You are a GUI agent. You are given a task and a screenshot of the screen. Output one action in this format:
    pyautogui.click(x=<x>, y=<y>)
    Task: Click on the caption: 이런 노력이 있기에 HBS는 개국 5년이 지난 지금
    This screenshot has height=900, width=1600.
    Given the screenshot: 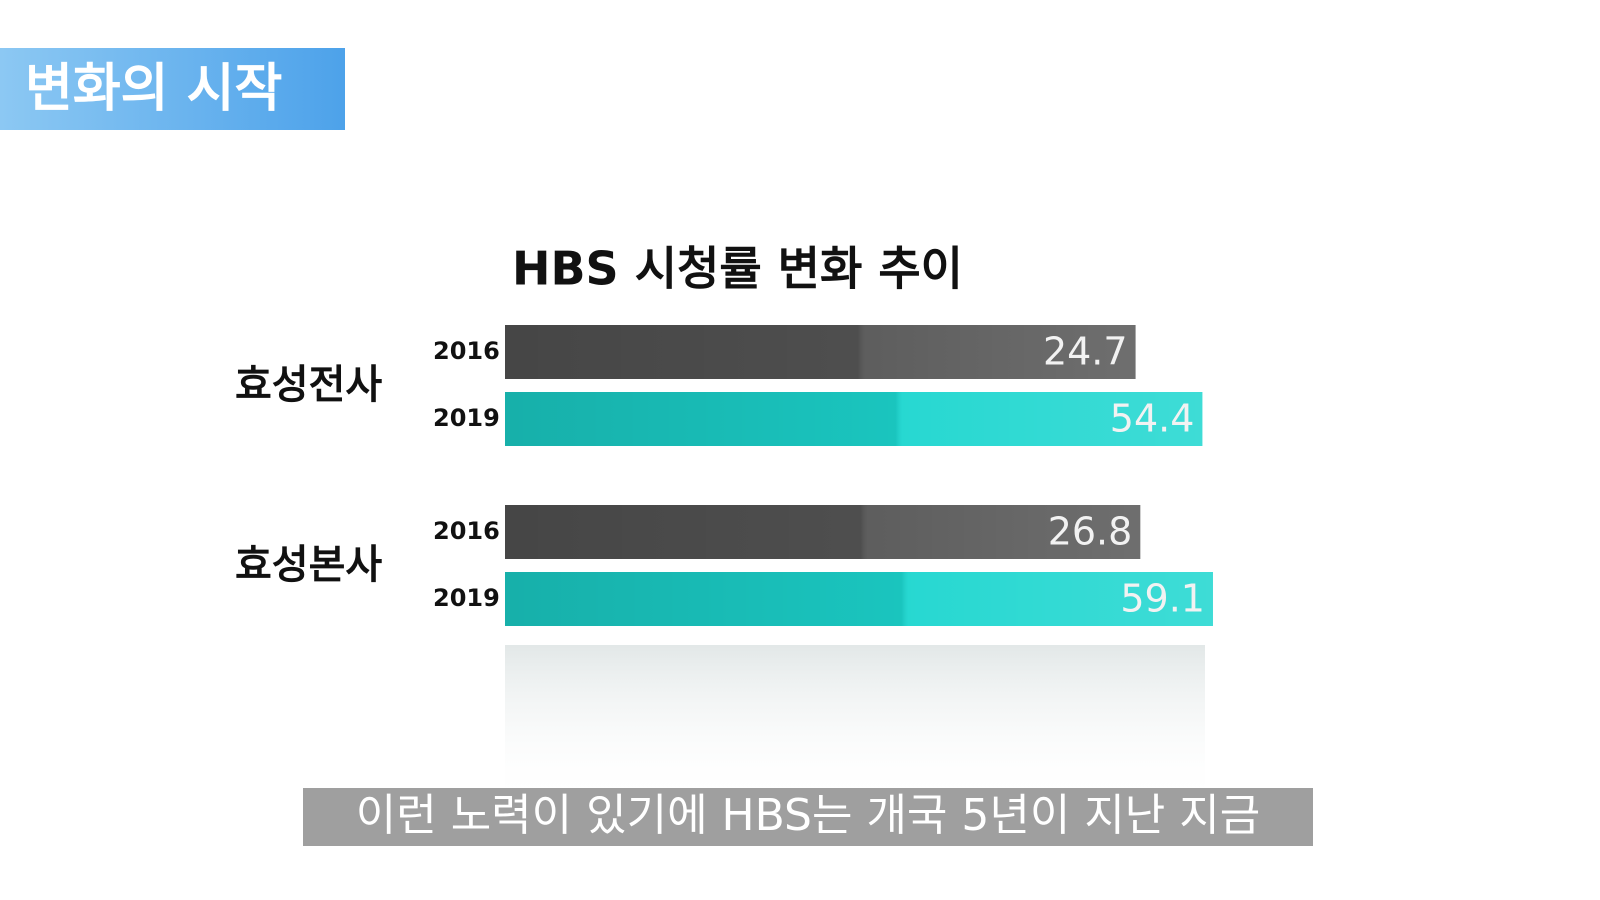 What is the action you would take?
    pyautogui.click(x=808, y=815)
    